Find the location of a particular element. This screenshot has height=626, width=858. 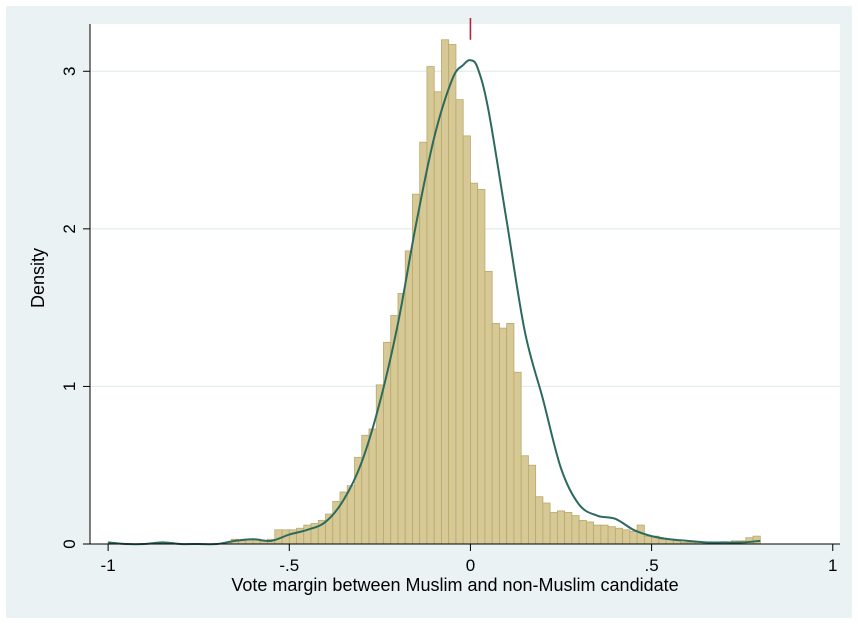

y-tick-label: 1 is located at coordinates (69, 386).